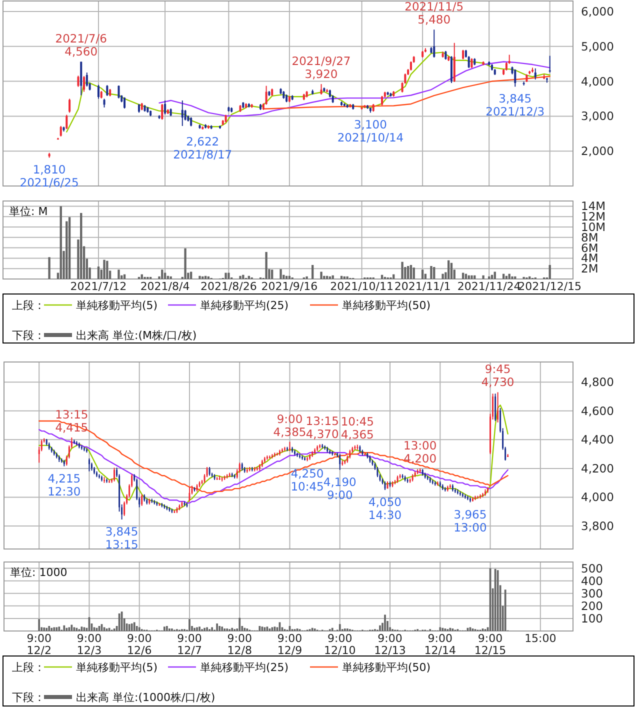  What do you see at coordinates (422, 286) in the screenshot?
I see `x-tick-label: 2021/11/1` at bounding box center [422, 286].